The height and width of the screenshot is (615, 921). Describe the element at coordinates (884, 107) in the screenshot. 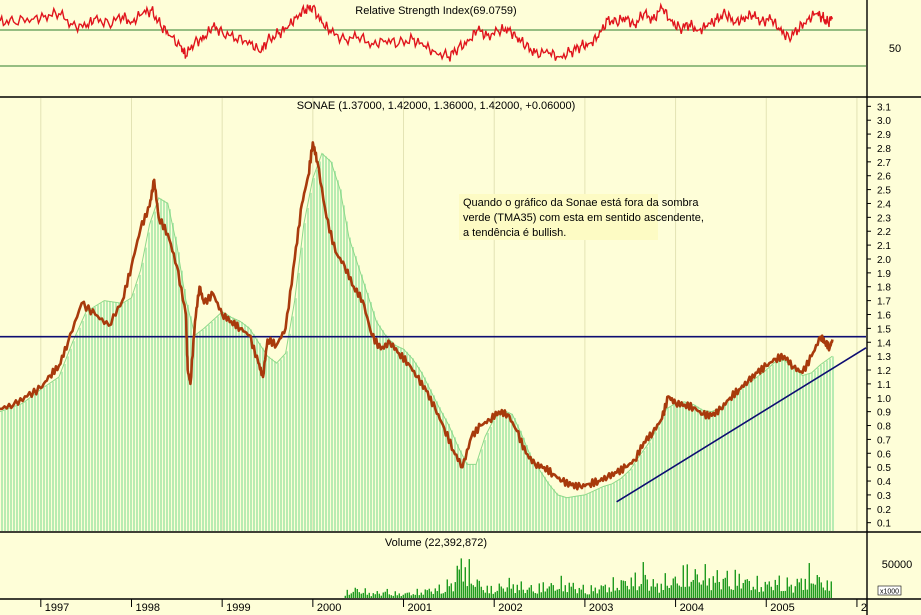

I see `price-tick-label: 3.1` at that location.